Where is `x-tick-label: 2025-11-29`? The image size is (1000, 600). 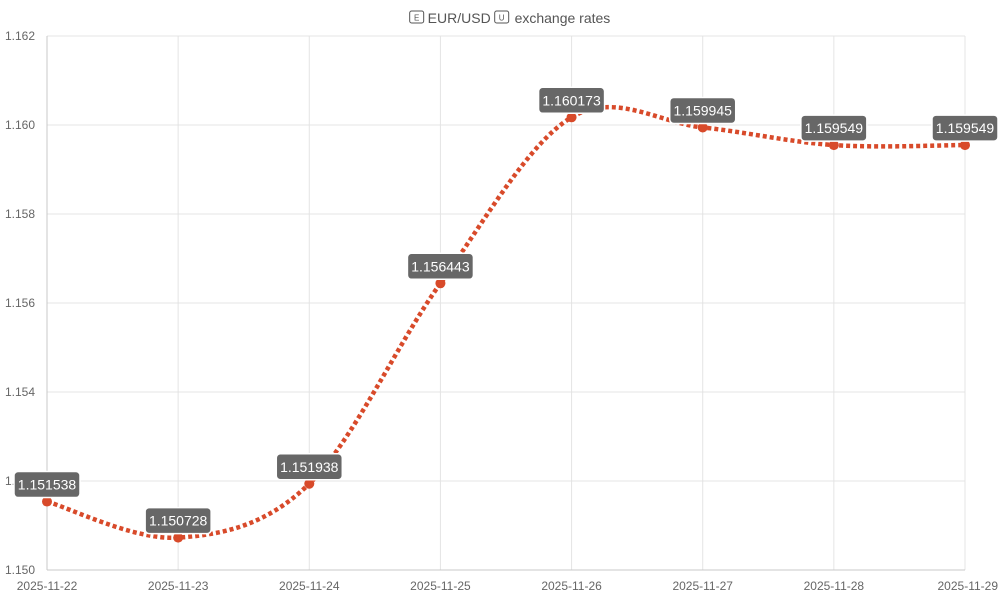 x-tick-label: 2025-11-29 is located at coordinates (968, 586).